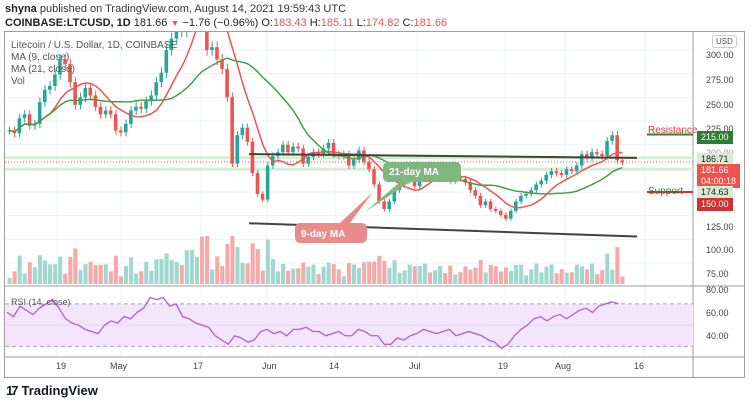 This screenshot has width=750, height=404. What do you see at coordinates (430, 23) in the screenshot?
I see `close-value: 181.66` at bounding box center [430, 23].